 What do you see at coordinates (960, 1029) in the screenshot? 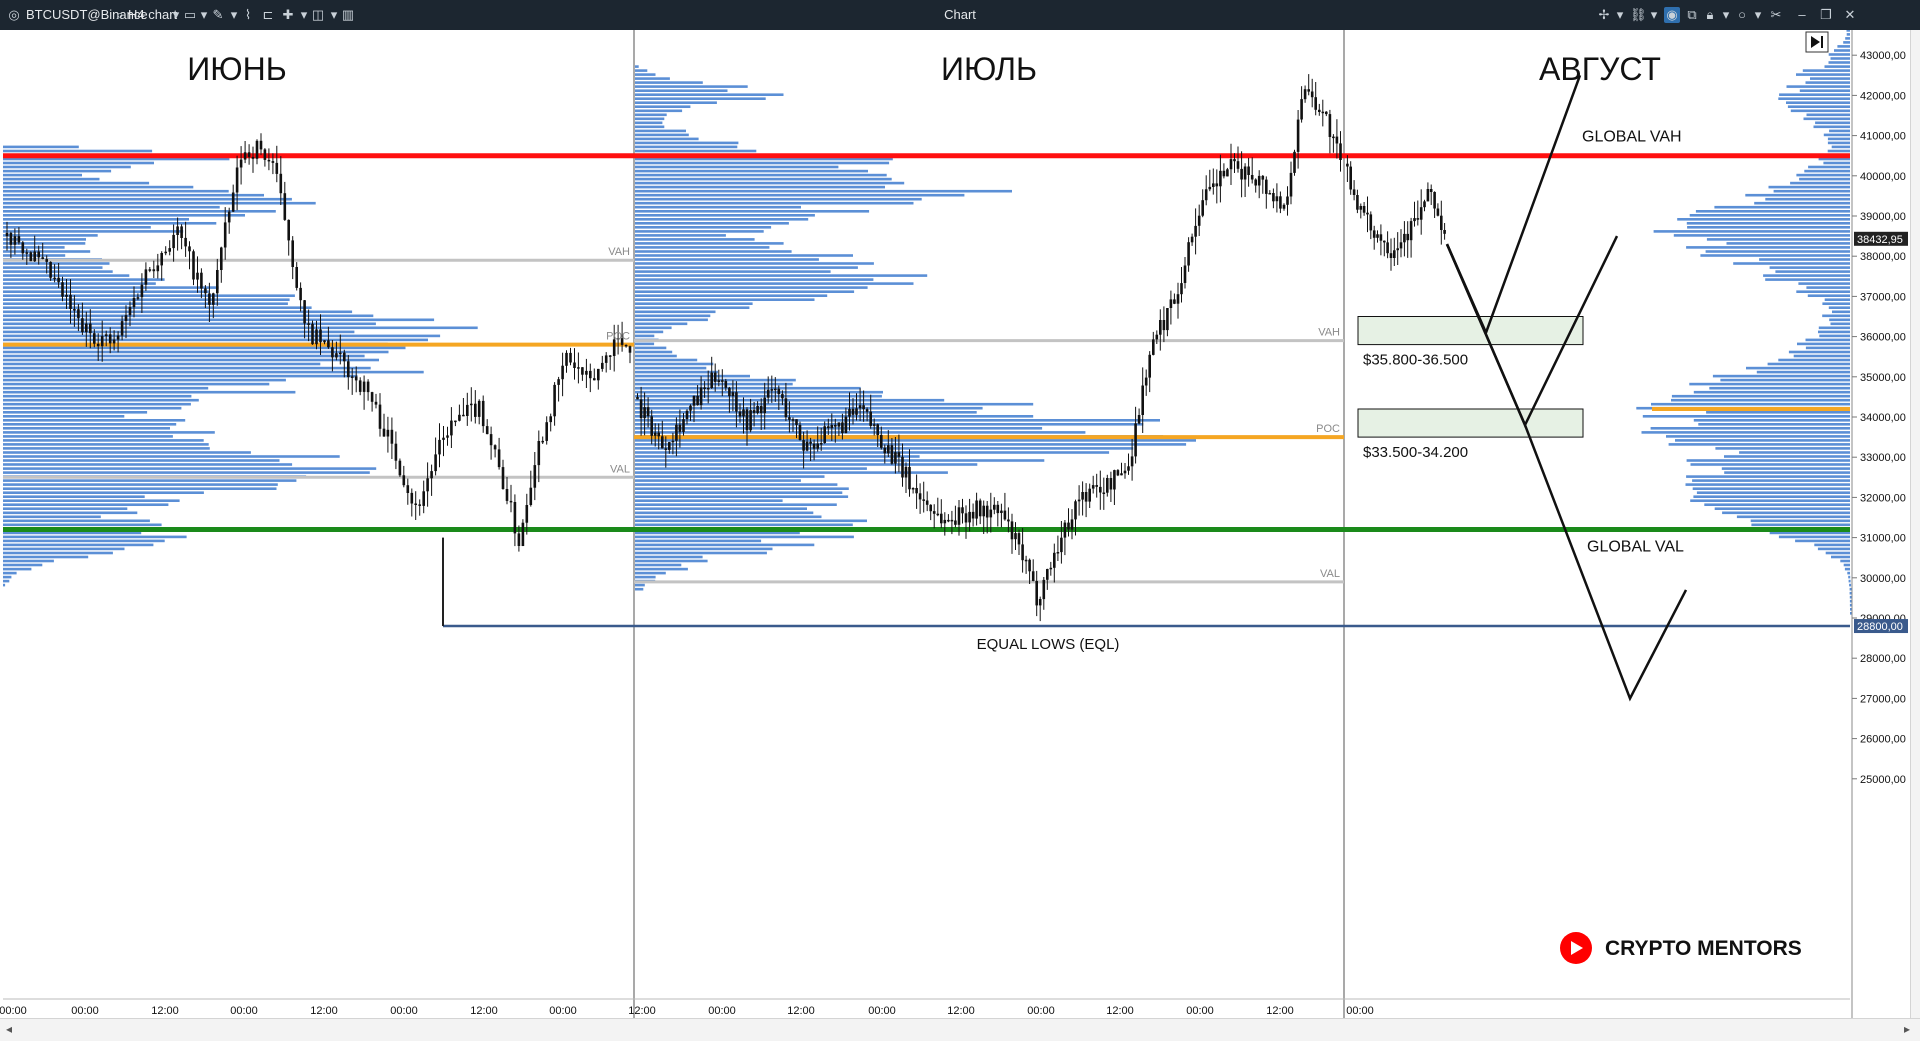
I see `horizontal-scrollbar: ◂ ▸` at bounding box center [960, 1029].